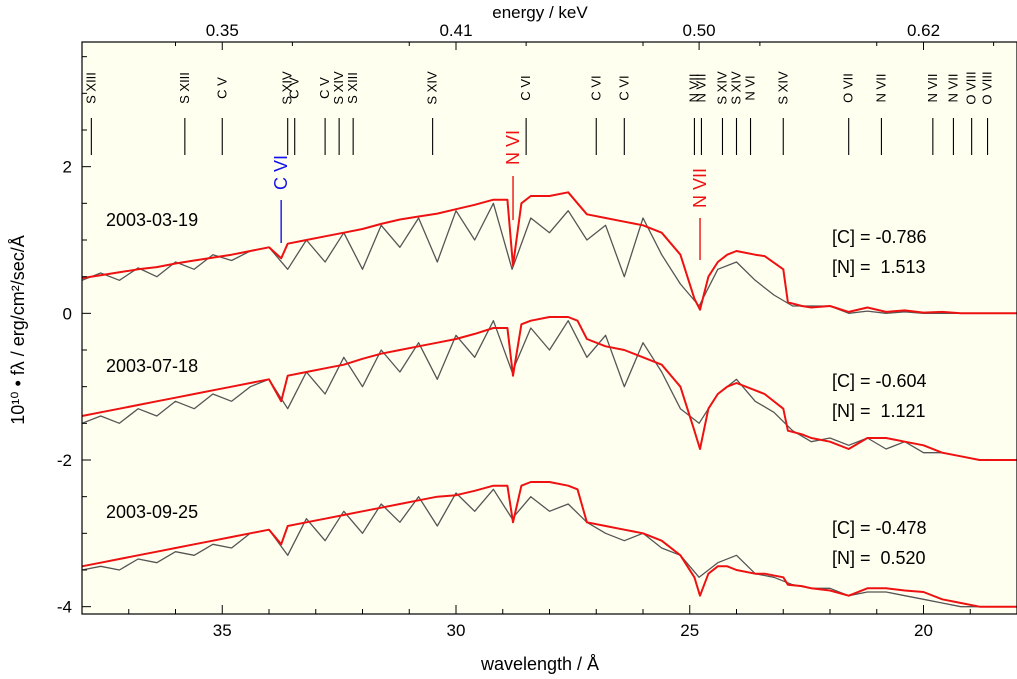 The image size is (1017, 679). What do you see at coordinates (152, 220) in the screenshot?
I see `epoch-date-label: 2003-03-19` at bounding box center [152, 220].